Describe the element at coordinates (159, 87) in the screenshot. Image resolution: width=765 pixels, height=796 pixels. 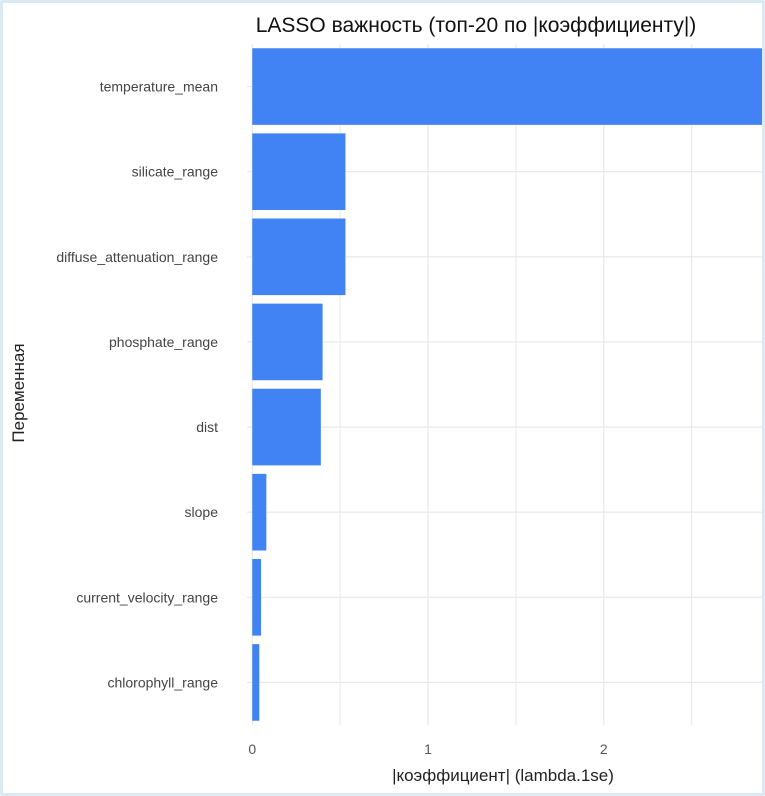
I see `y-tick-label: temperature_mean` at that location.